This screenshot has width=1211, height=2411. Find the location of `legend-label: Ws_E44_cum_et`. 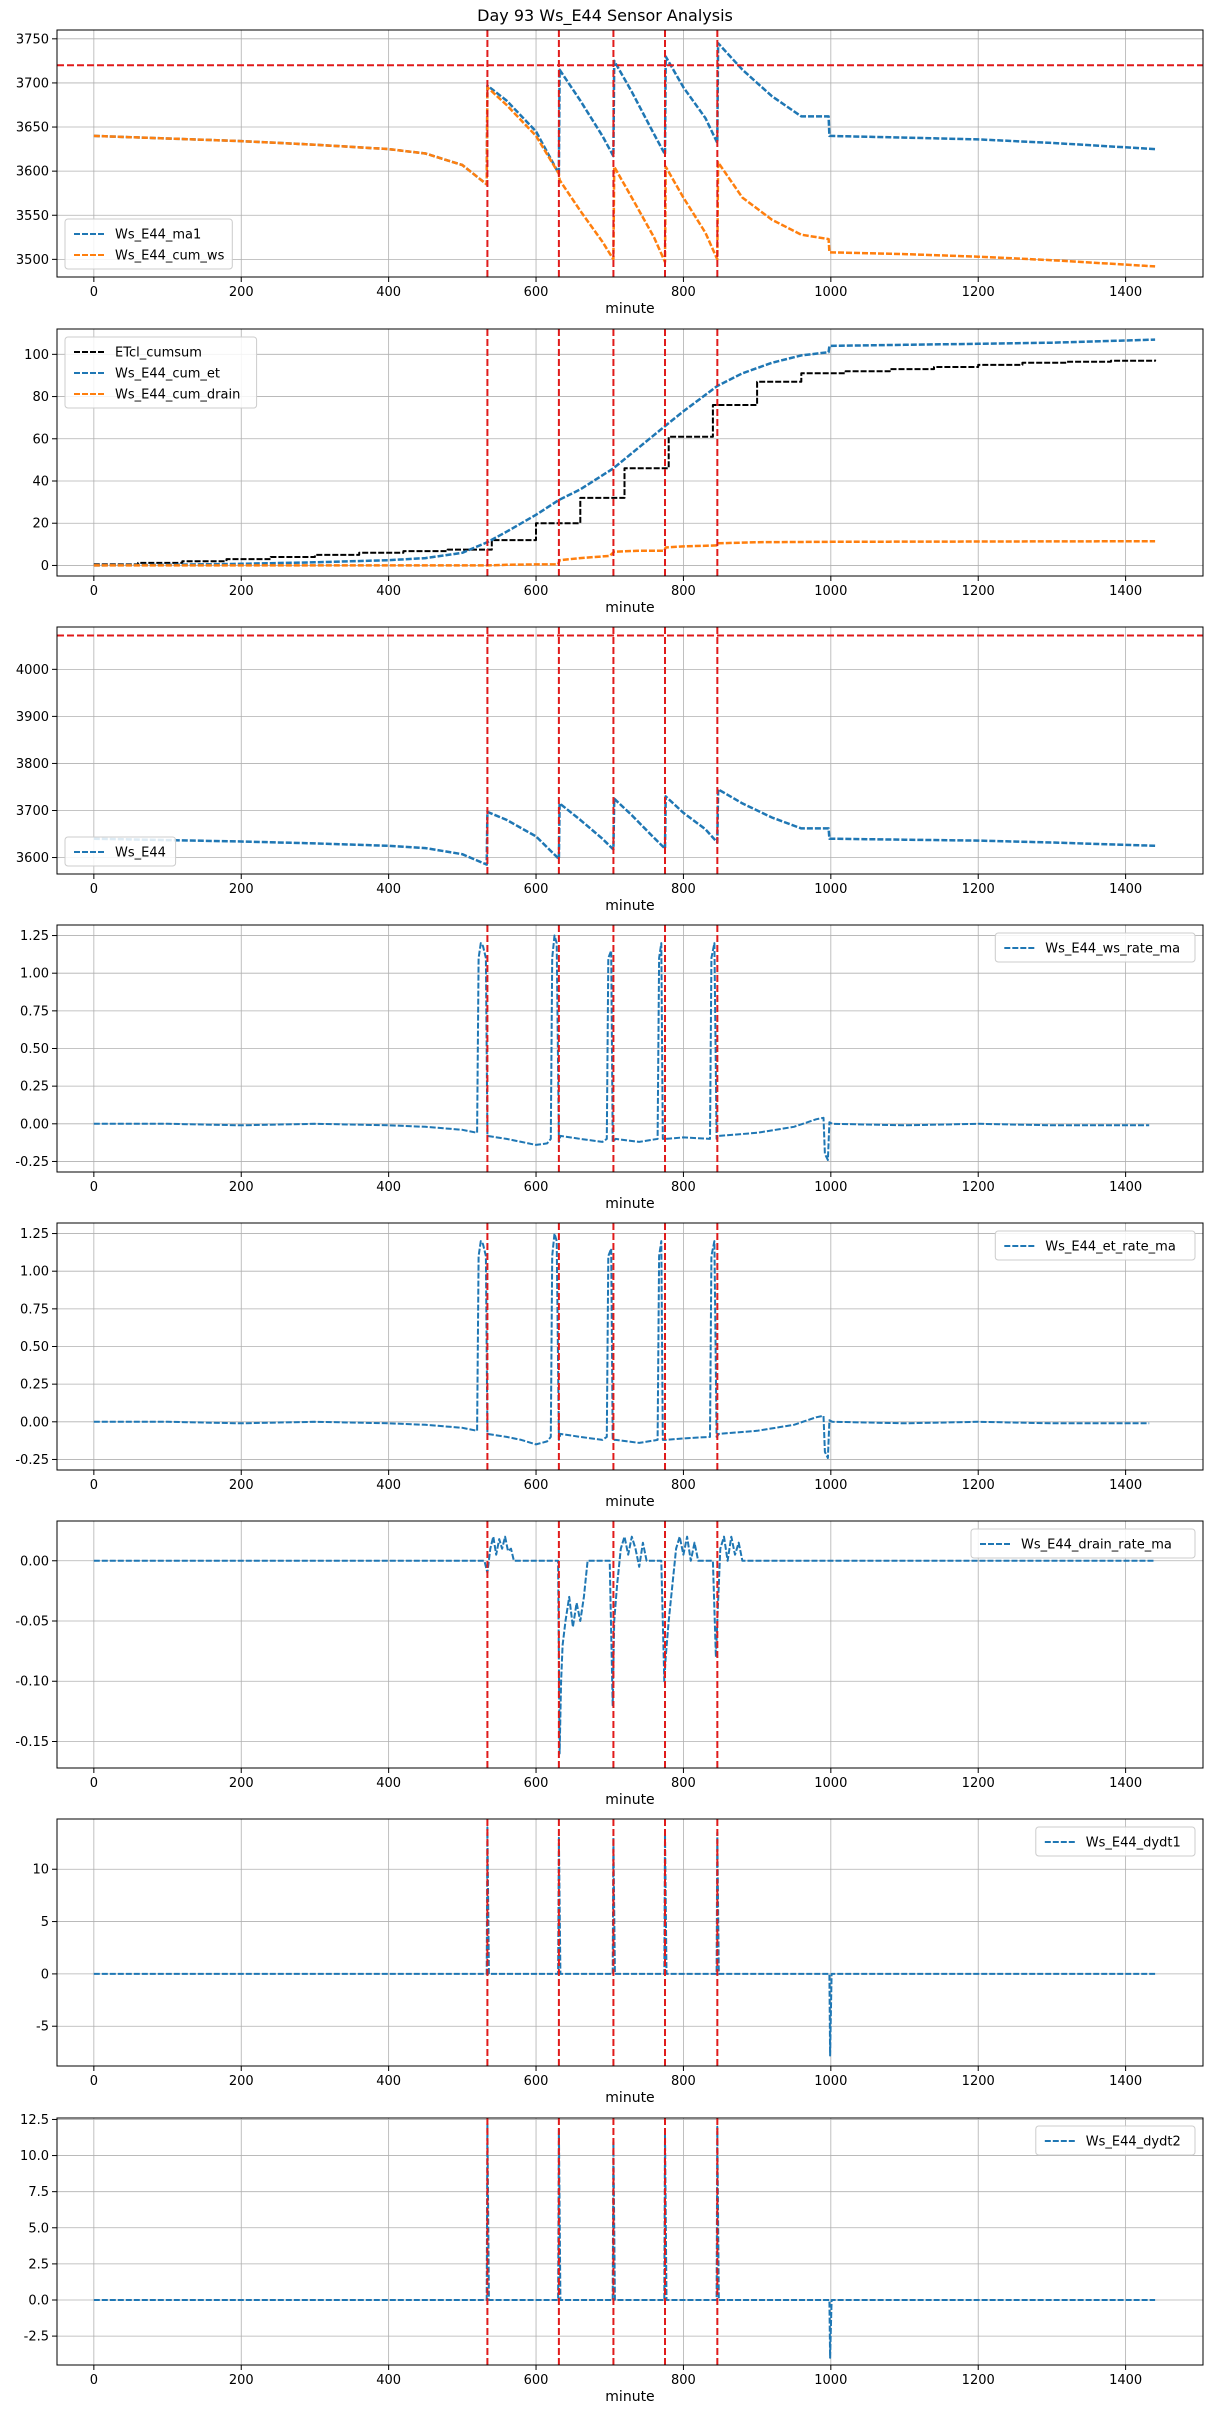

legend-label: Ws_E44_cum_et is located at coordinates (167, 374).